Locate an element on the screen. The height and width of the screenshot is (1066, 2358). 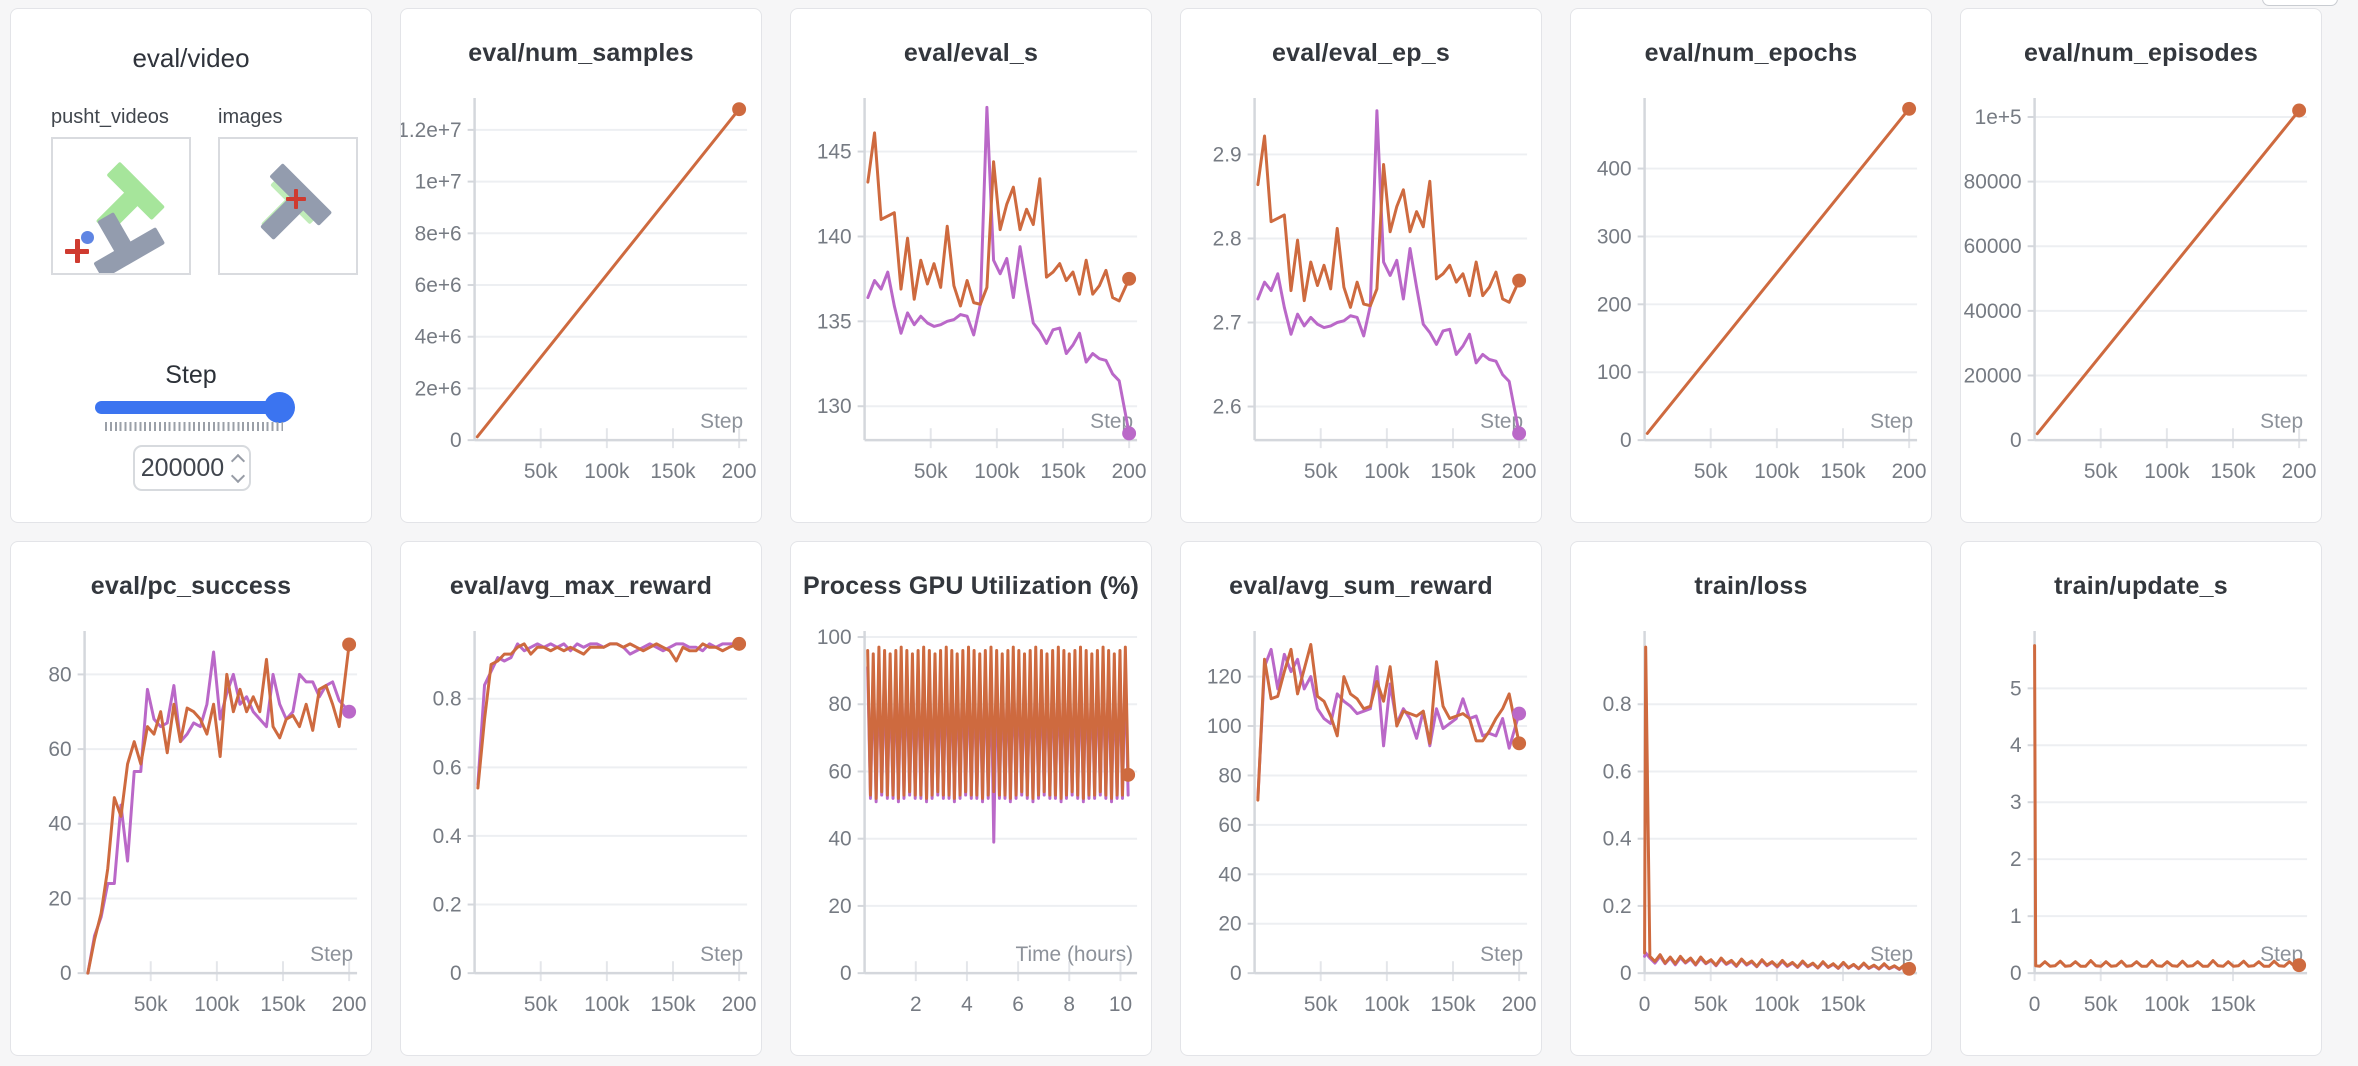
pusht-video-thumbnail is located at coordinates (121, 206).